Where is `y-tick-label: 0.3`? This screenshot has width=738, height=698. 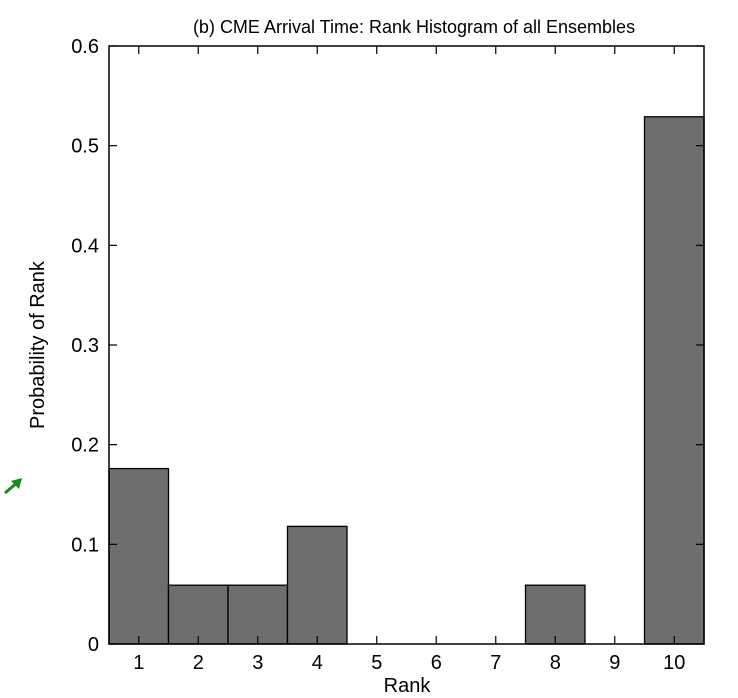 y-tick-label: 0.3 is located at coordinates (85, 346).